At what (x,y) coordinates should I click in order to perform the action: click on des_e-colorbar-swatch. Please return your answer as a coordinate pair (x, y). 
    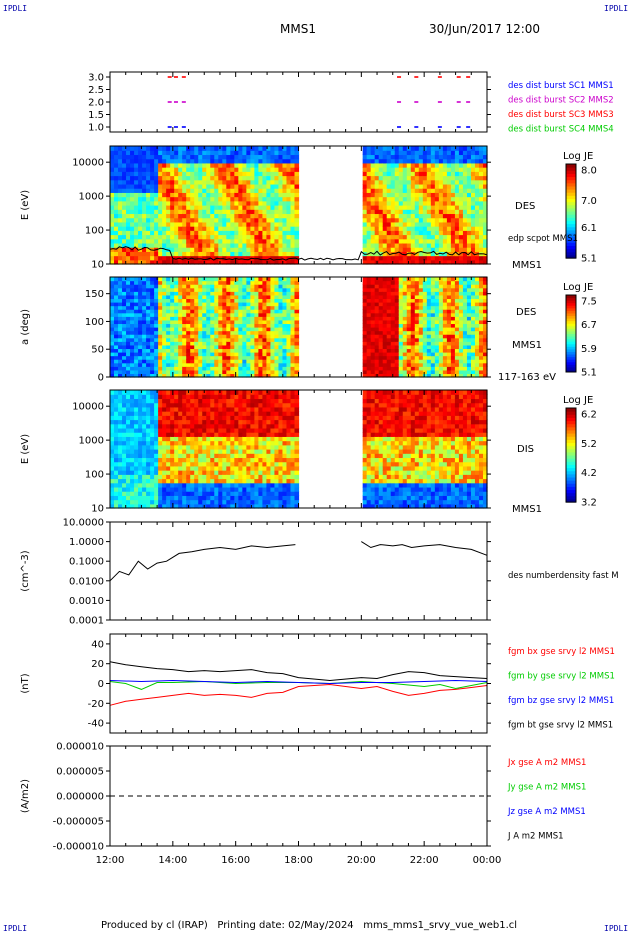
    Looking at the image, I should click on (571, 187).